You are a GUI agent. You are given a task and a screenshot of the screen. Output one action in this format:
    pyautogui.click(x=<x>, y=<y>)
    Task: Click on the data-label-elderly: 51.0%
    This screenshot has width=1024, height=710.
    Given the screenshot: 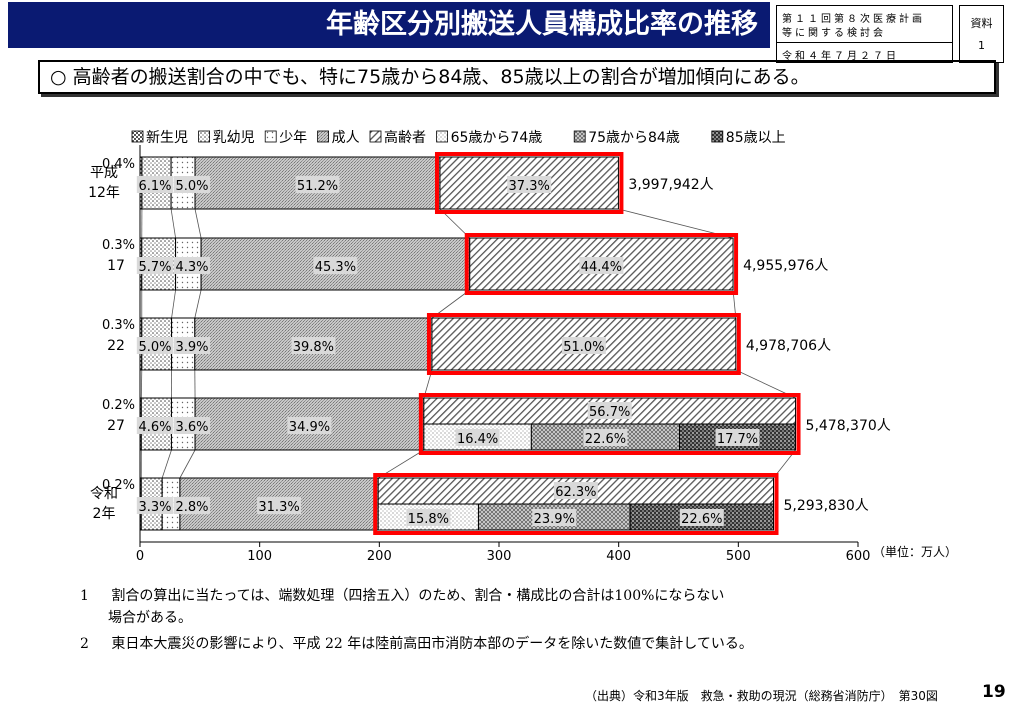 What is the action you would take?
    pyautogui.click(x=583, y=347)
    